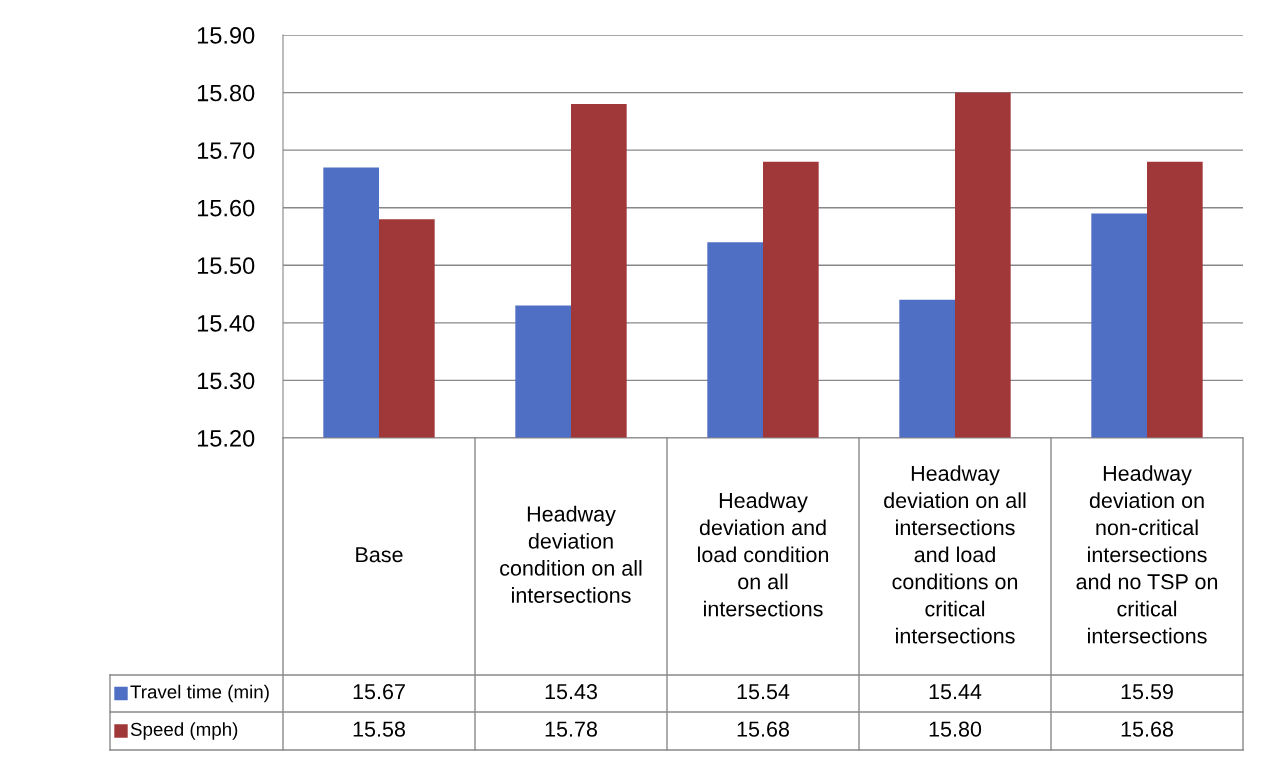 Image resolution: width=1275 pixels, height=771 pixels. I want to click on y-tick-label: 15.30, so click(226, 381).